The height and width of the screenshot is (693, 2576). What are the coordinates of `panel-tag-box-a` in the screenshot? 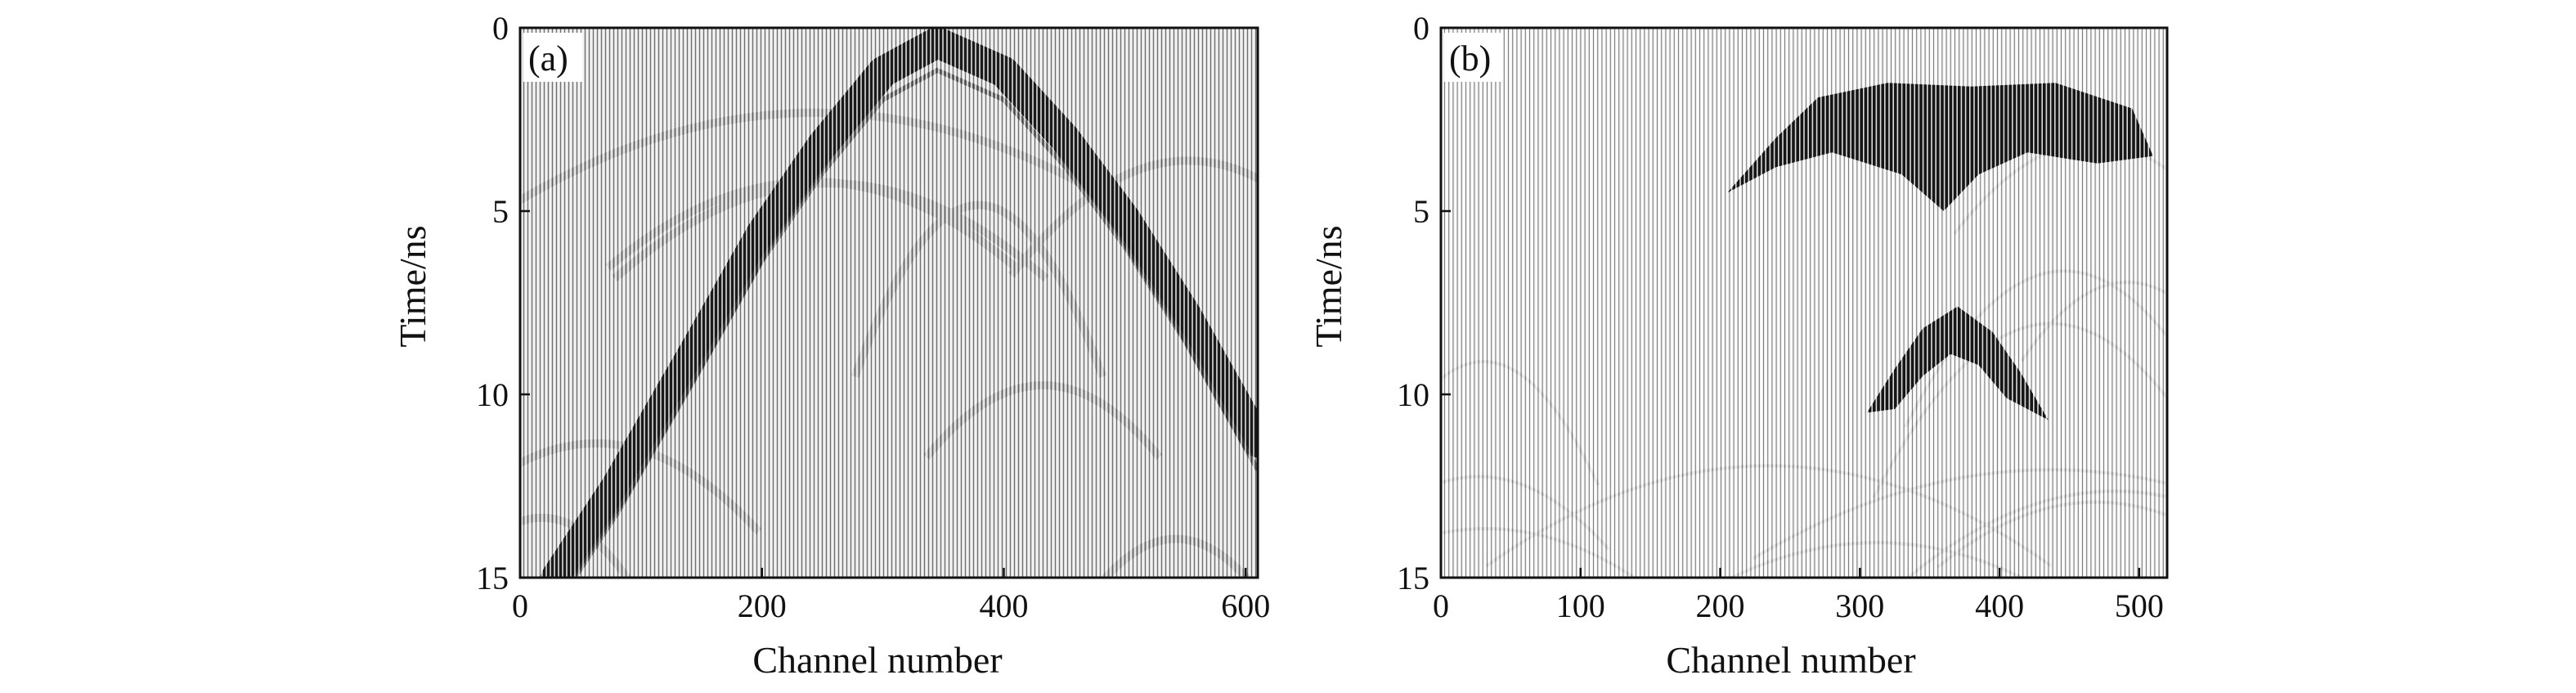 It's located at (552, 58).